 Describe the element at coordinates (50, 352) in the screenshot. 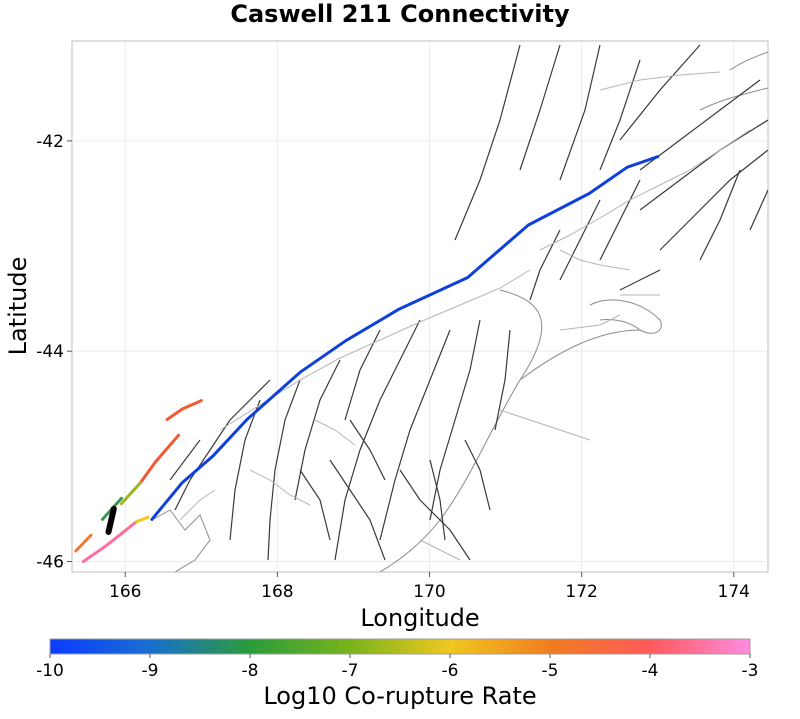

I see `y-tick-label: -44` at that location.